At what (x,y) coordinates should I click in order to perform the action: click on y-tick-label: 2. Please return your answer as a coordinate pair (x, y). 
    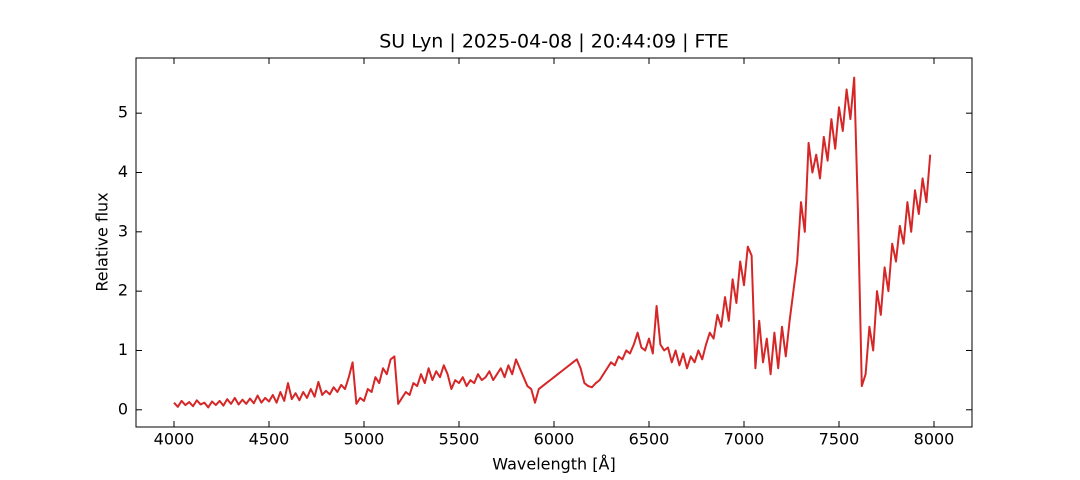
    Looking at the image, I should click on (123, 290).